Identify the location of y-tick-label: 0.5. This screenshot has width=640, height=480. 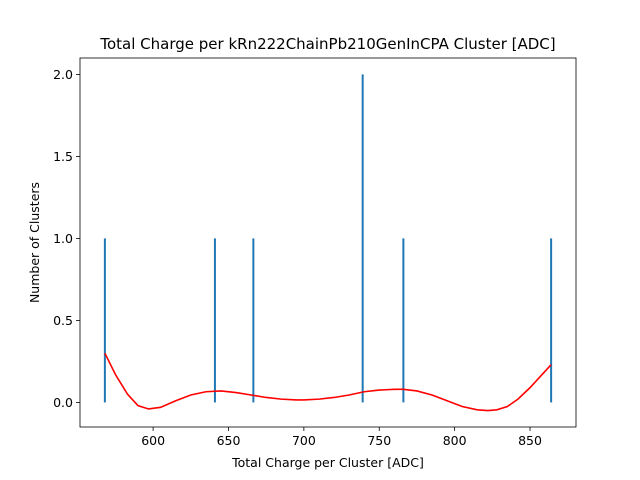
(63, 320).